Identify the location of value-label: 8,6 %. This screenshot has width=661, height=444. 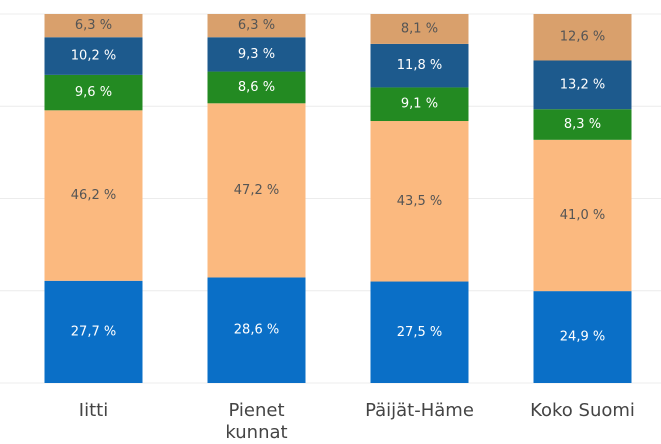
(256, 87).